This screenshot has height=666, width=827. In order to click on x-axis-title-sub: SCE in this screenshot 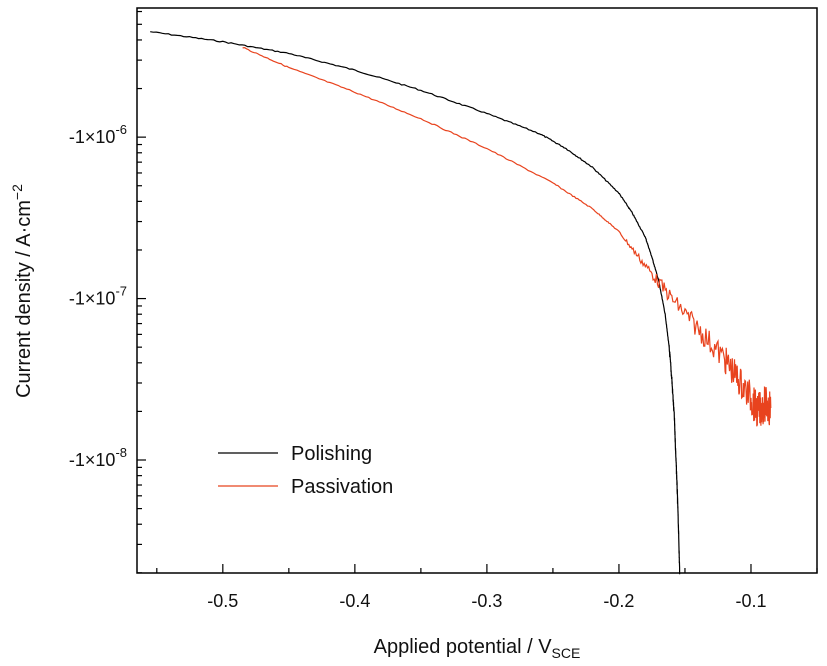, I will do `click(566, 653)`.